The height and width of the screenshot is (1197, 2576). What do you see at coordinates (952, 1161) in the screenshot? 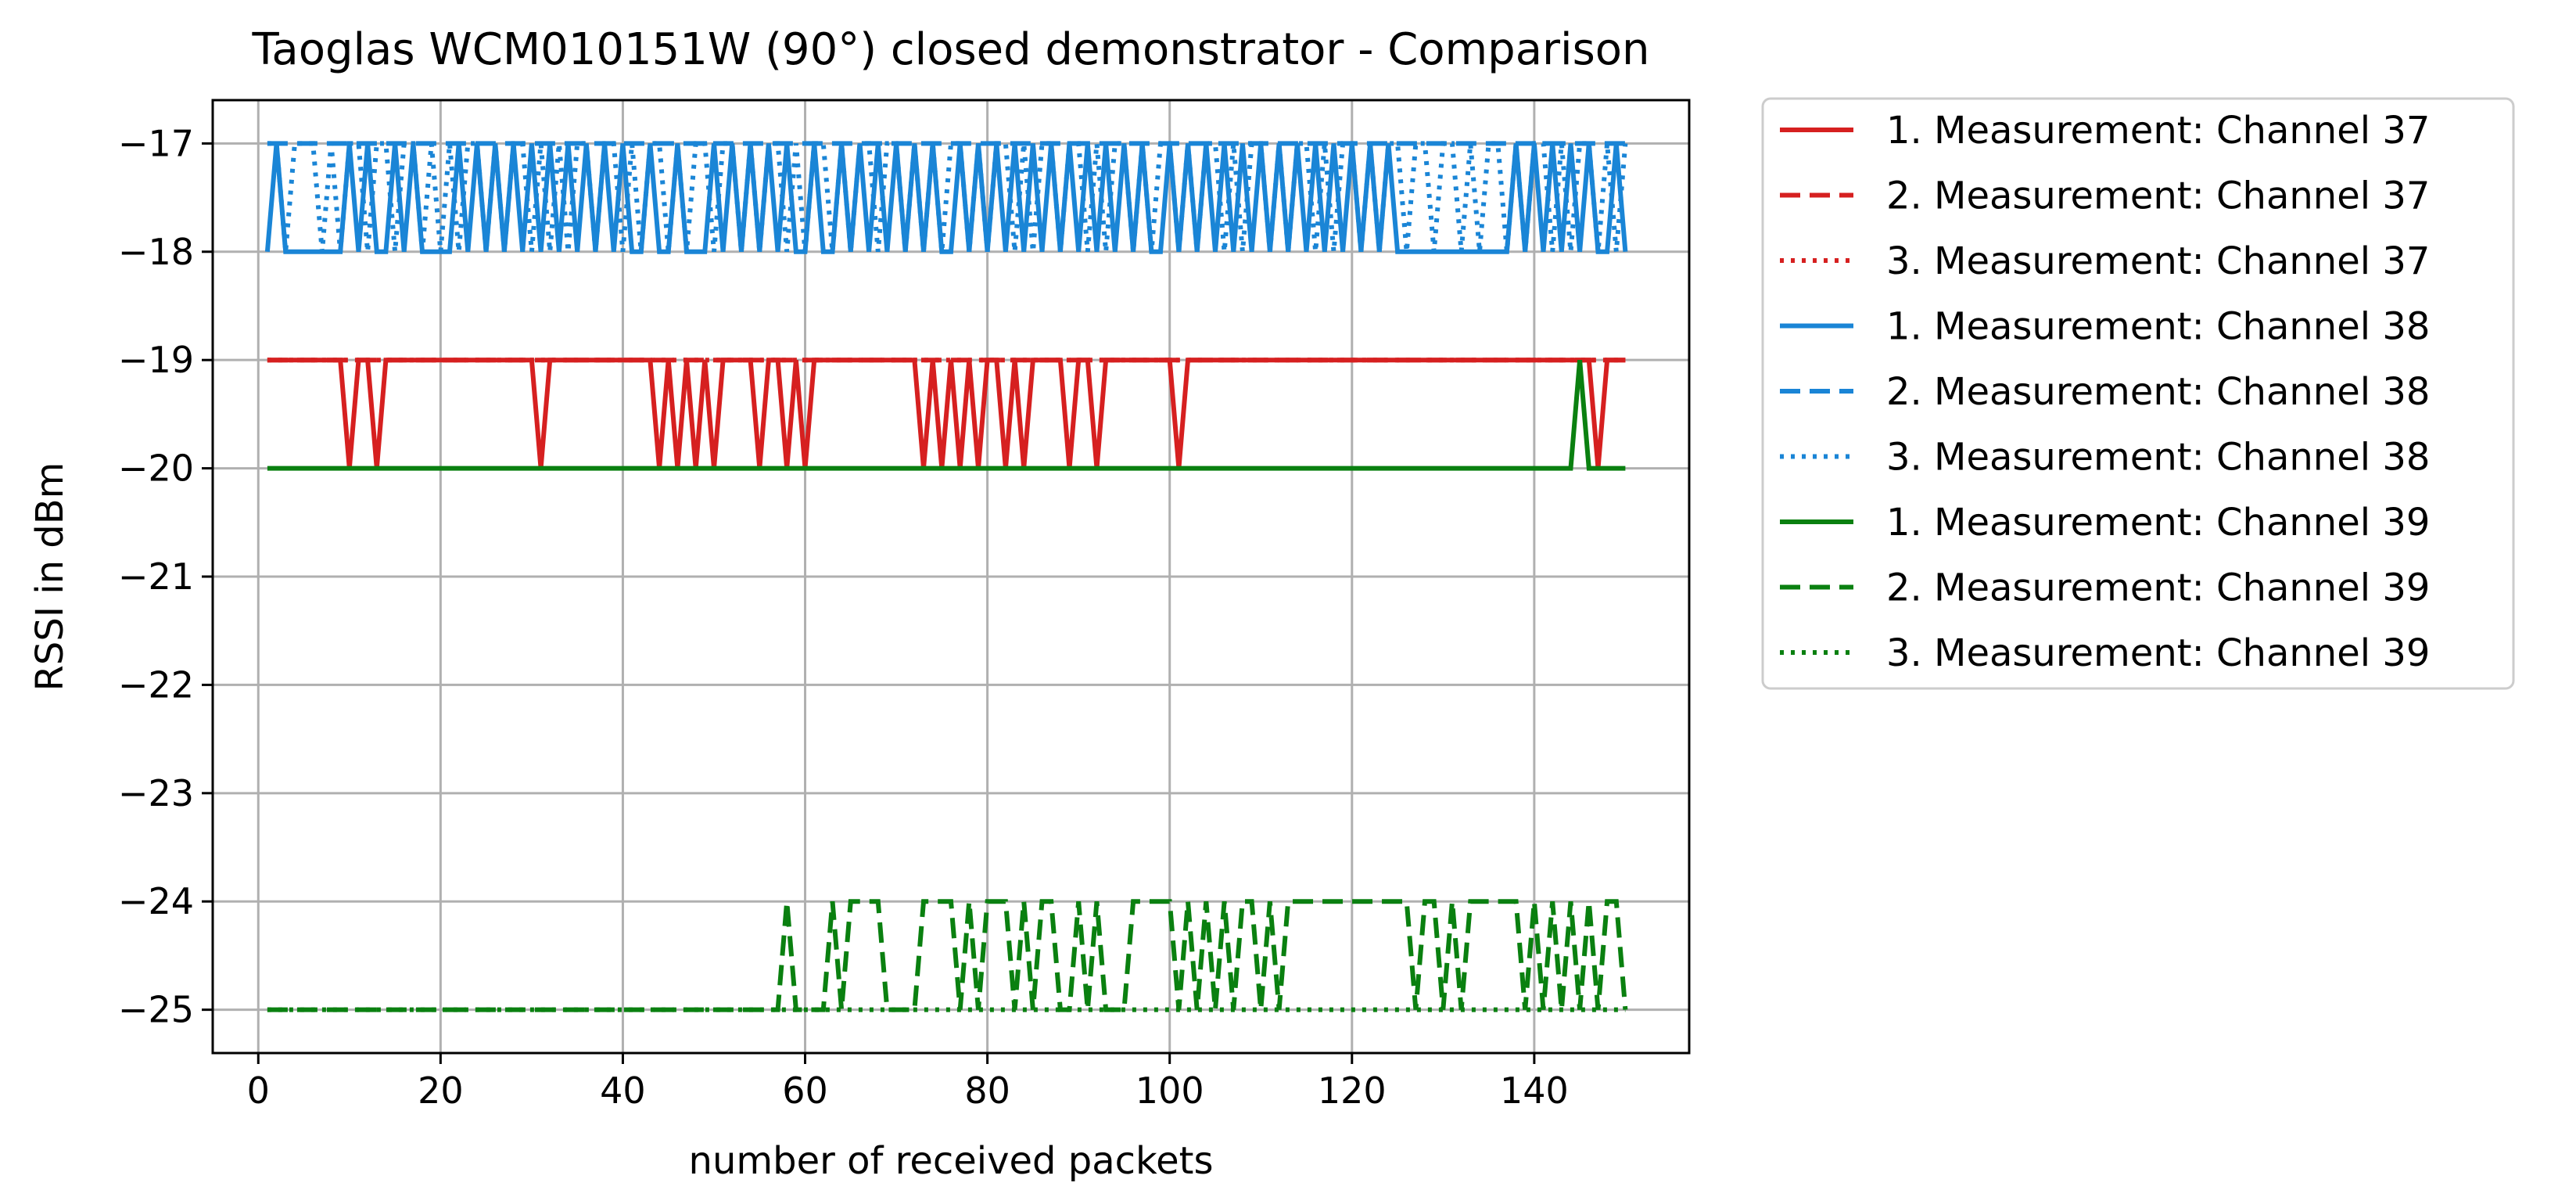
I see `x-axis-label: number of received packets` at bounding box center [952, 1161].